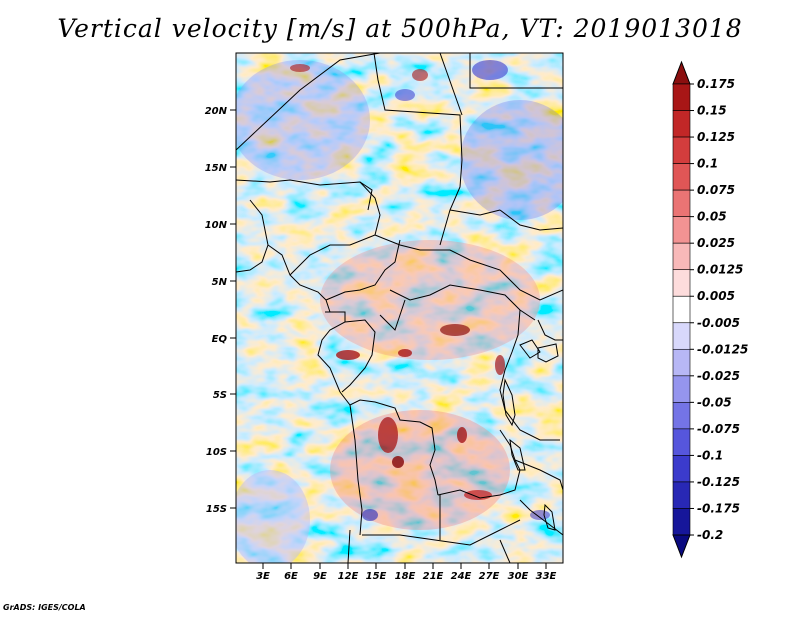  I want to click on colorbar-label: 0.0125, so click(720, 270).